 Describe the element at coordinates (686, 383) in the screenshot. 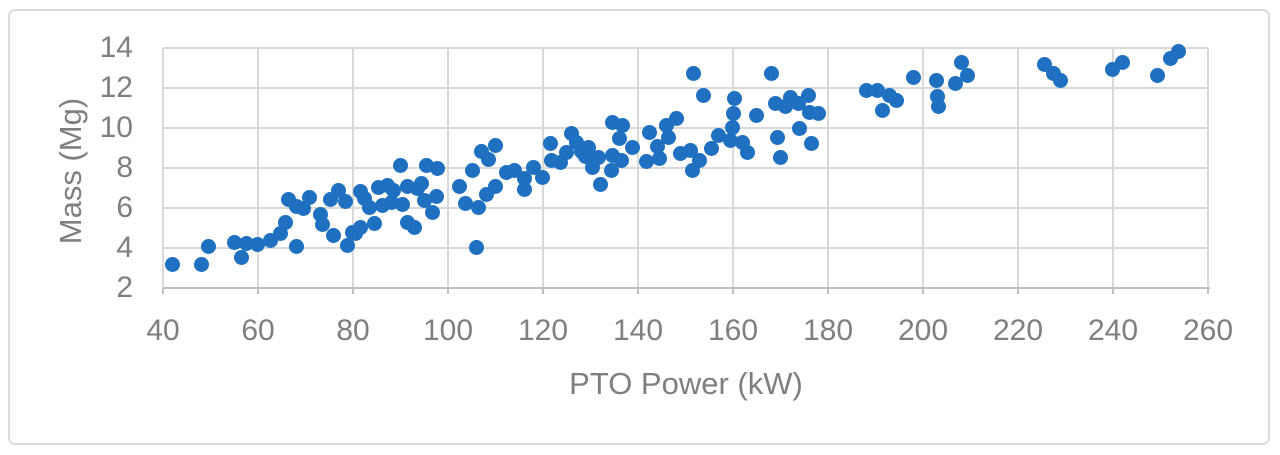

I see `x-axis-title: PTO Power (kW)` at that location.